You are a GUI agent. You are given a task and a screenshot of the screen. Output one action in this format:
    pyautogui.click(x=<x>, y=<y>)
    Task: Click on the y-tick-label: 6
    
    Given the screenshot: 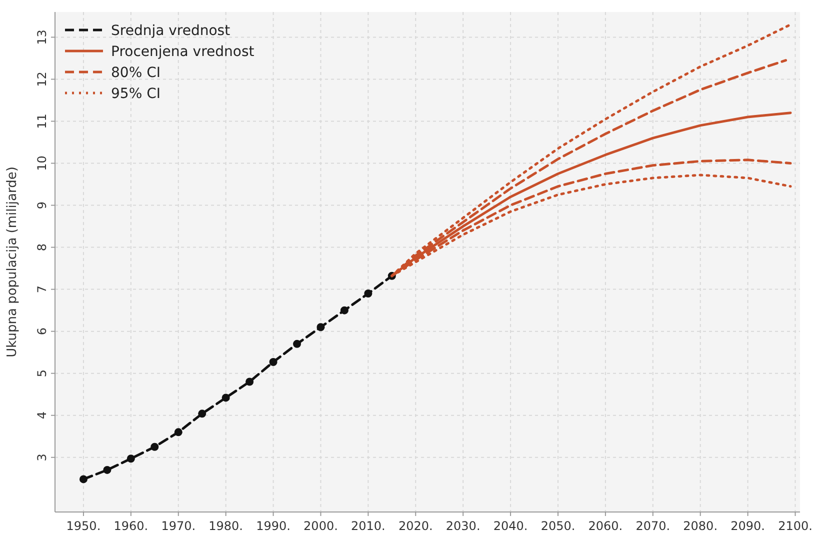 What is the action you would take?
    pyautogui.click(x=42, y=332)
    